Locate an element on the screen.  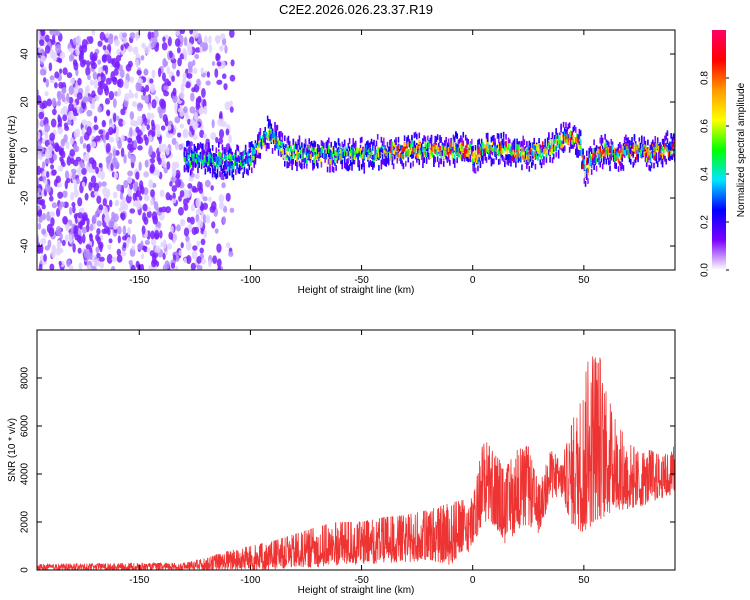
x-tick-label: -100 is located at coordinates (250, 280).